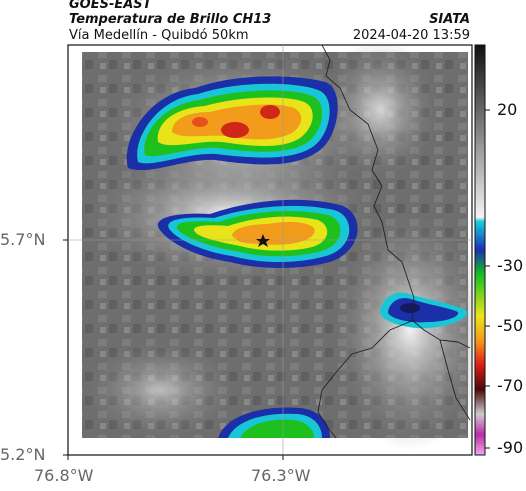 The image size is (526, 491). I want to click on colorbar-tick-label: -30, so click(510, 265).